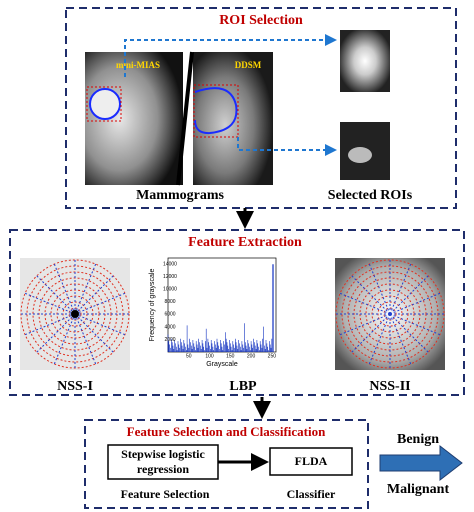 The height and width of the screenshot is (512, 474). Describe the element at coordinates (389, 386) in the screenshot. I see `method-label: NSS-II` at that location.